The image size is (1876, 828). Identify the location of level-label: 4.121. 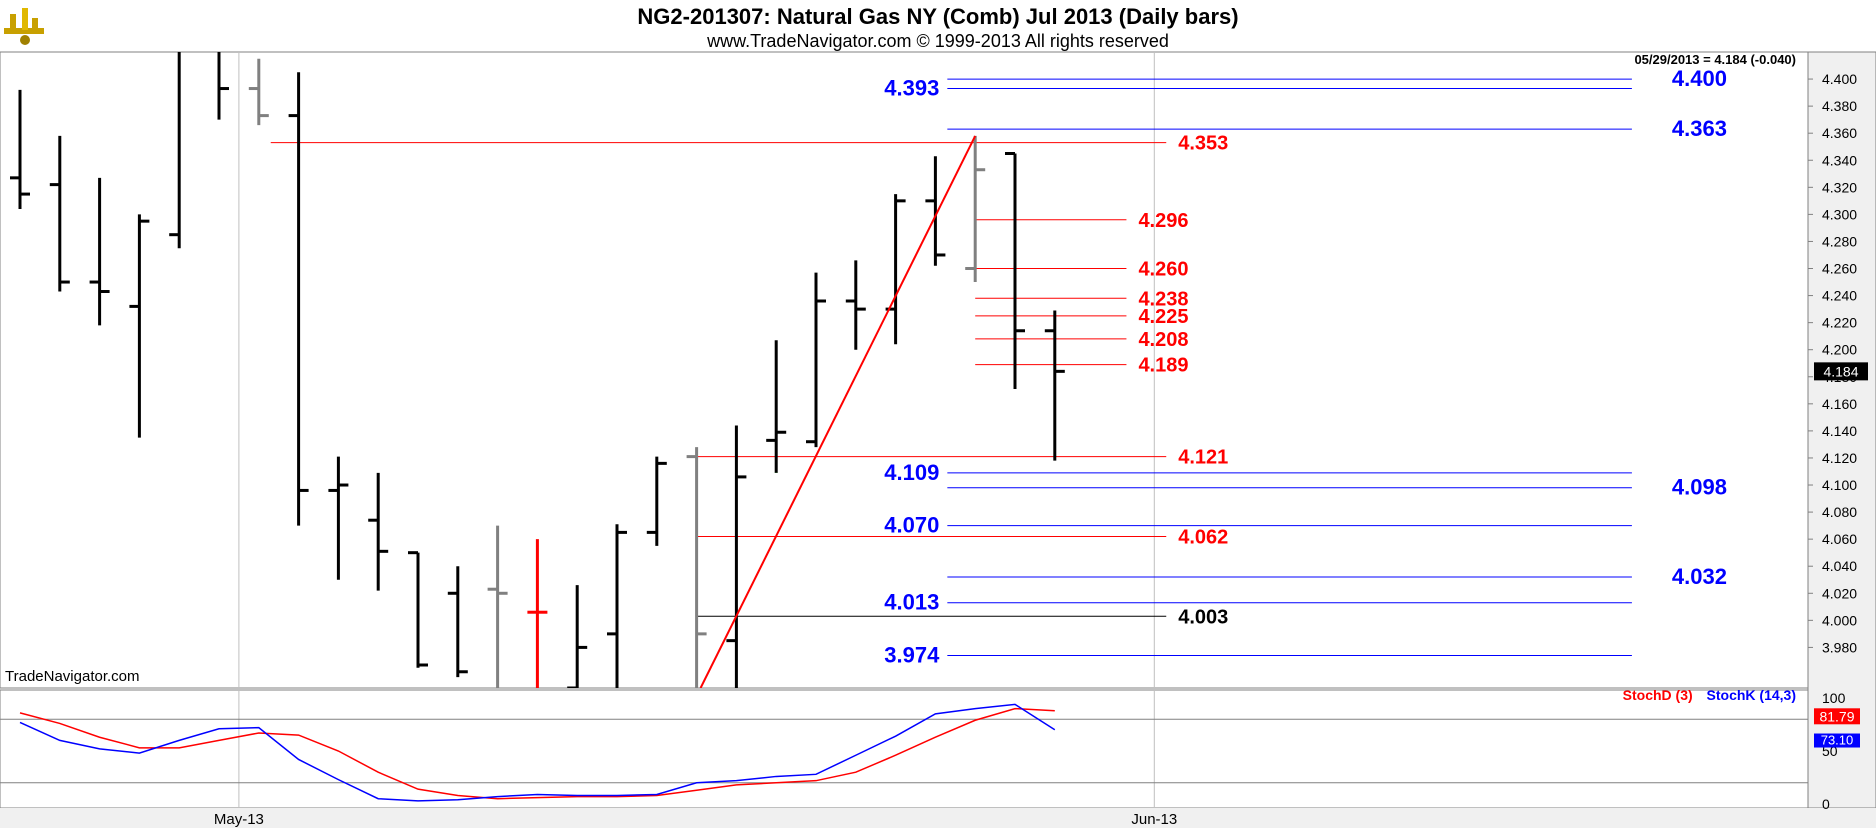
(1203, 458).